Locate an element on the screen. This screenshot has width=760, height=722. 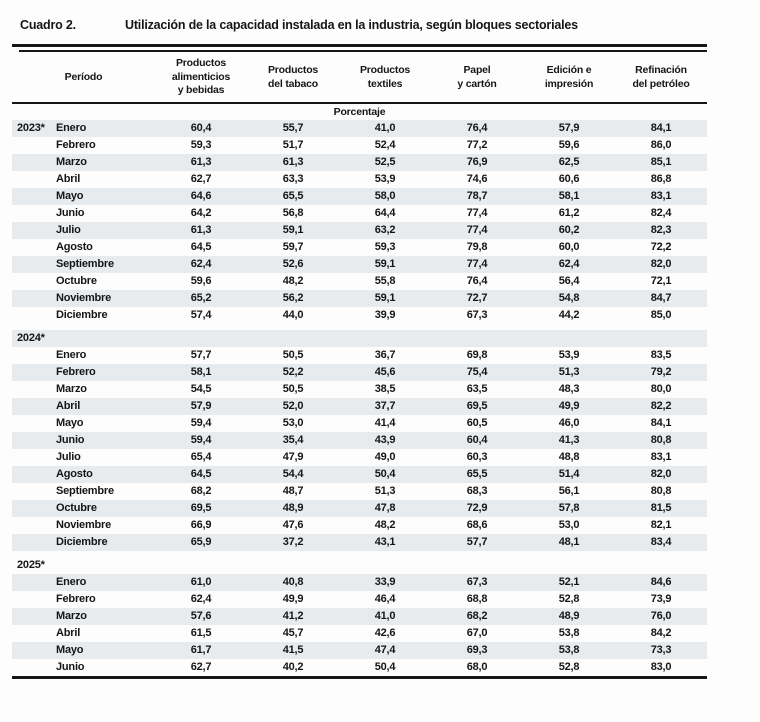
table-row: Junio 62,7 40,2 50,4 68,0 52,8 83,0 is located at coordinates (359, 668).